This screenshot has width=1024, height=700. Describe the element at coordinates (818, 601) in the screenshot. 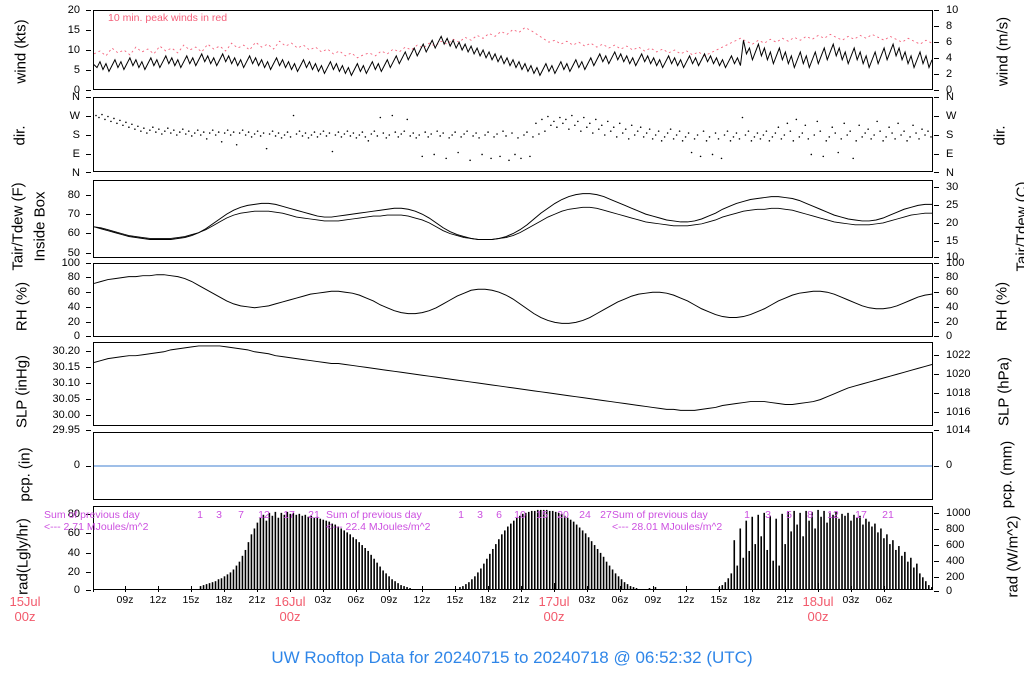

I see `time-day-label-3-day: 18Jul` at that location.